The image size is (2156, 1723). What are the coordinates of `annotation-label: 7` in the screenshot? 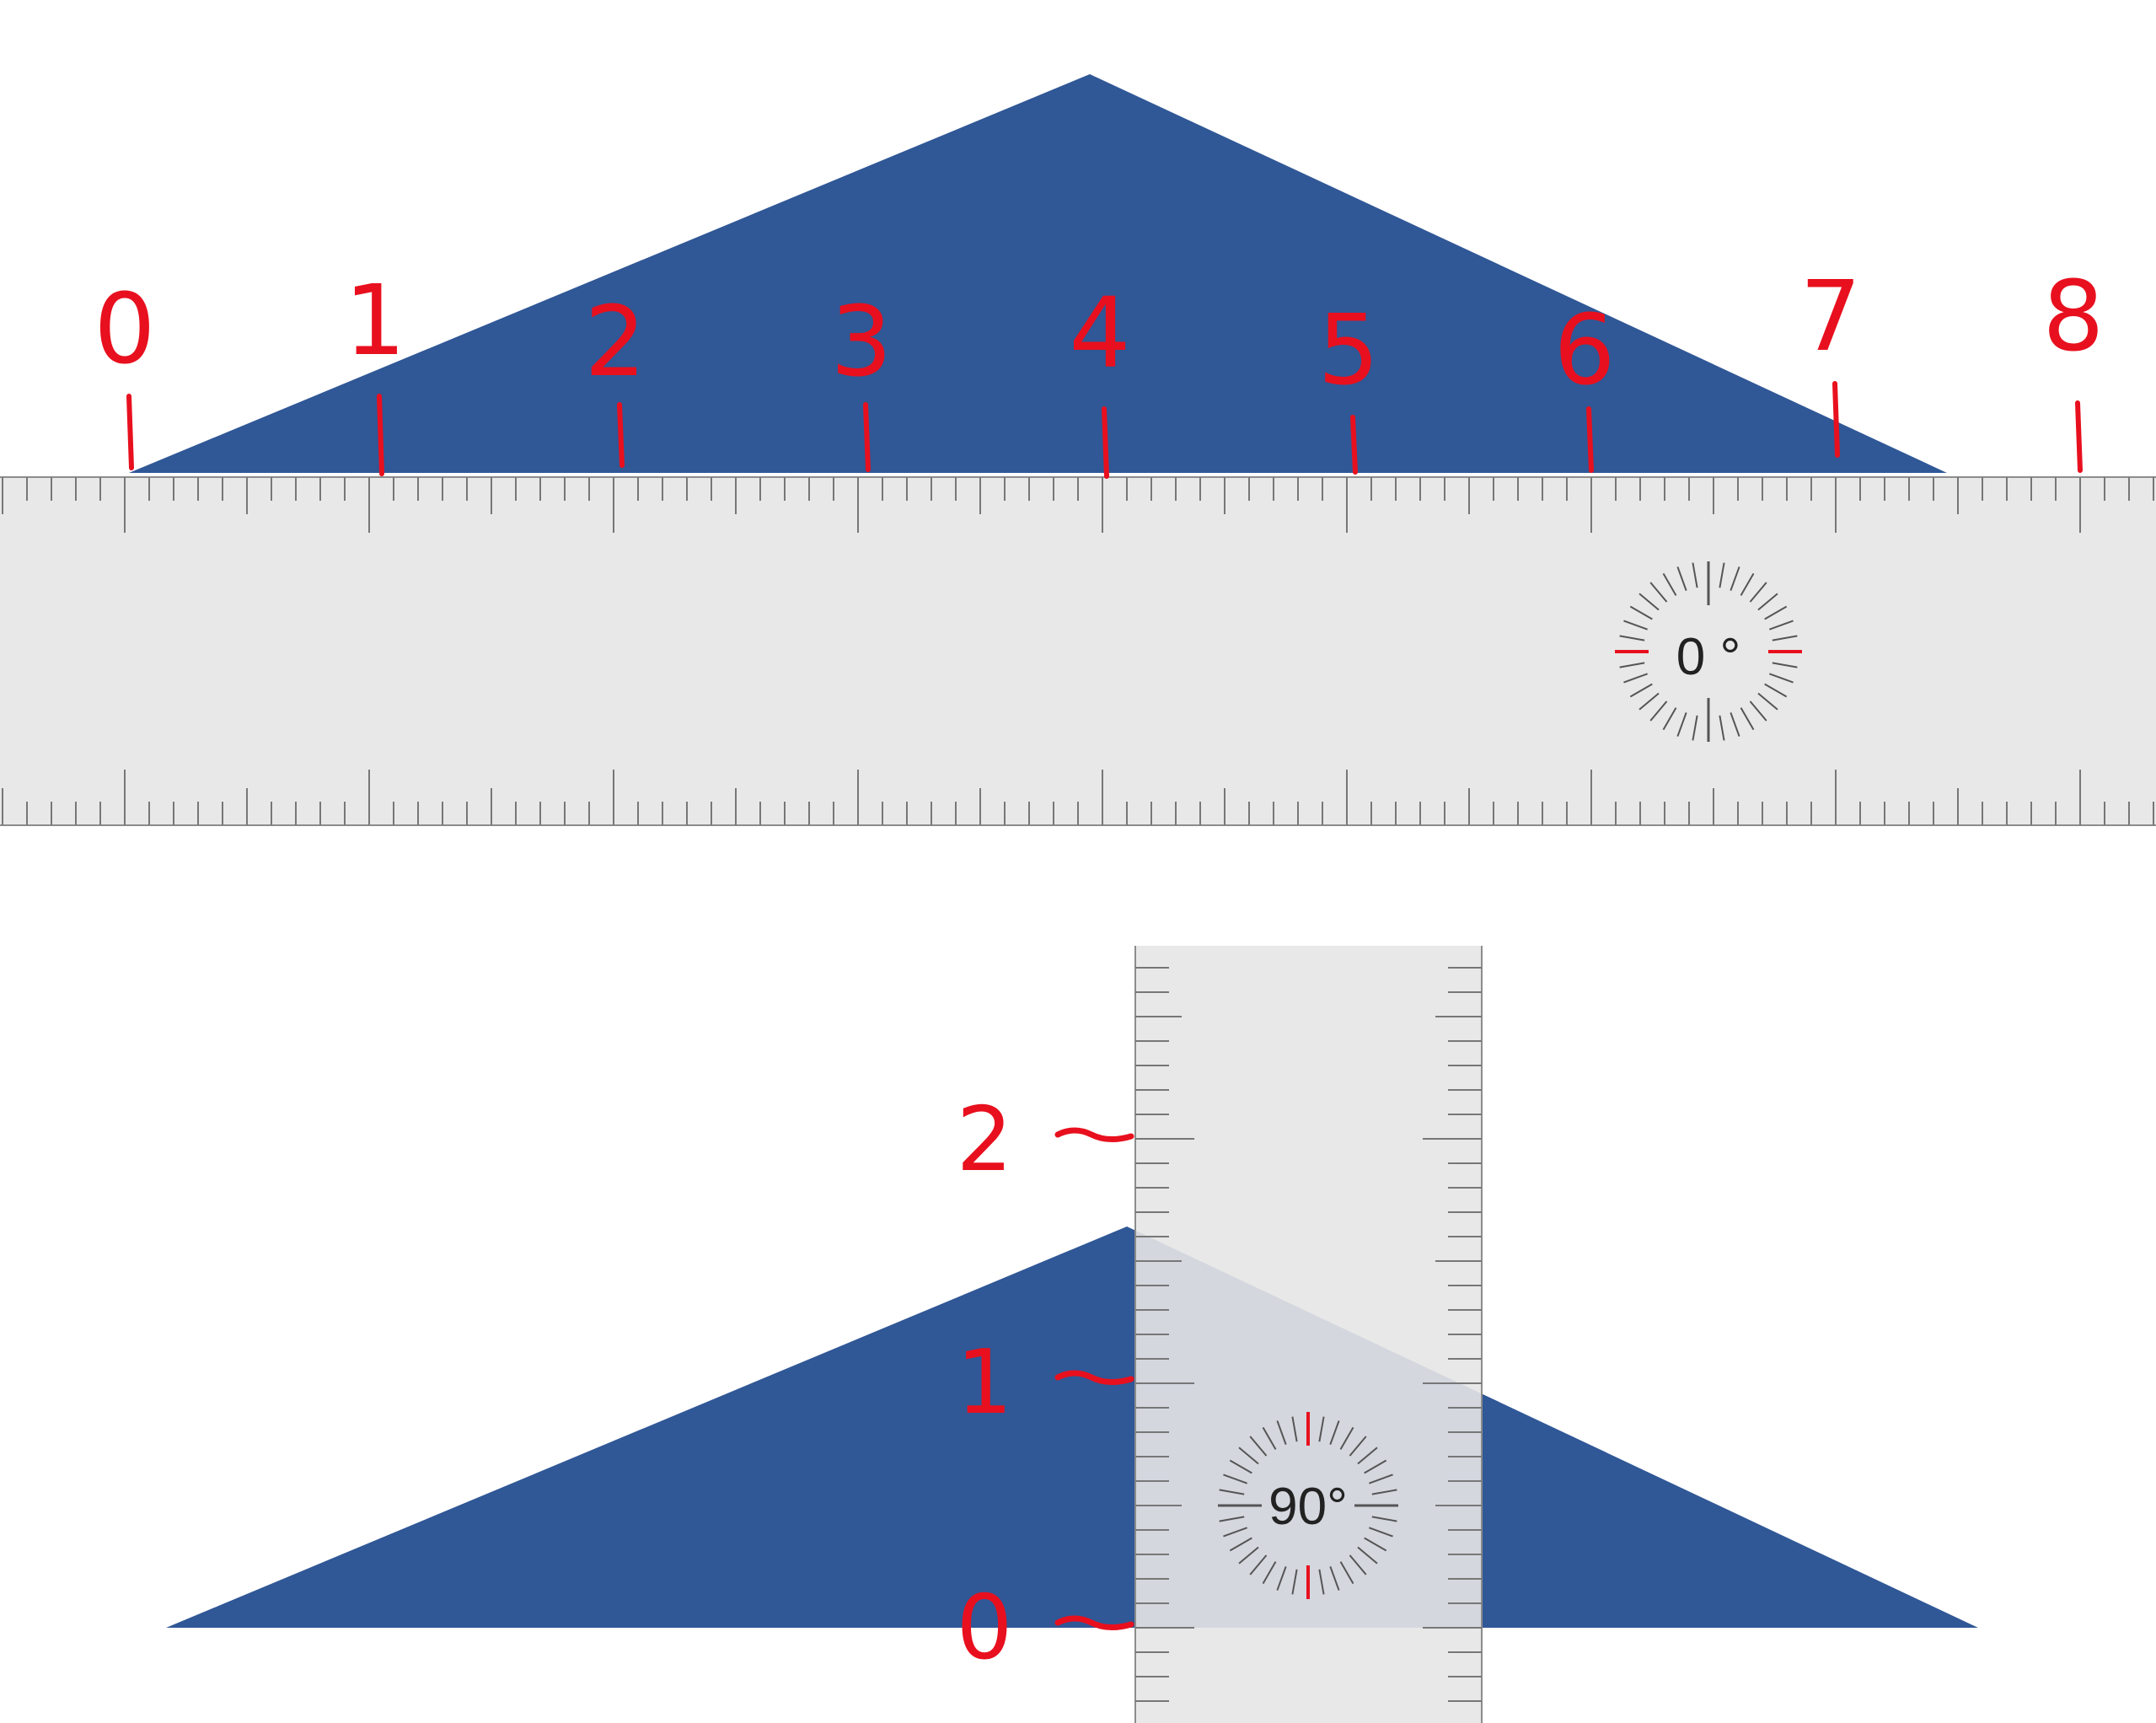 It's located at (1830, 316).